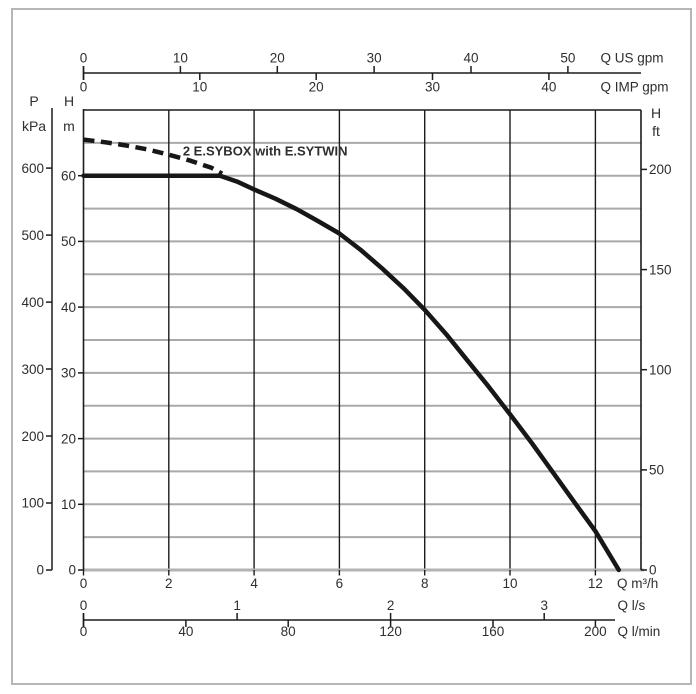  What do you see at coordinates (632, 605) in the screenshot?
I see `axis-label-q-ls: Q l/s` at bounding box center [632, 605].